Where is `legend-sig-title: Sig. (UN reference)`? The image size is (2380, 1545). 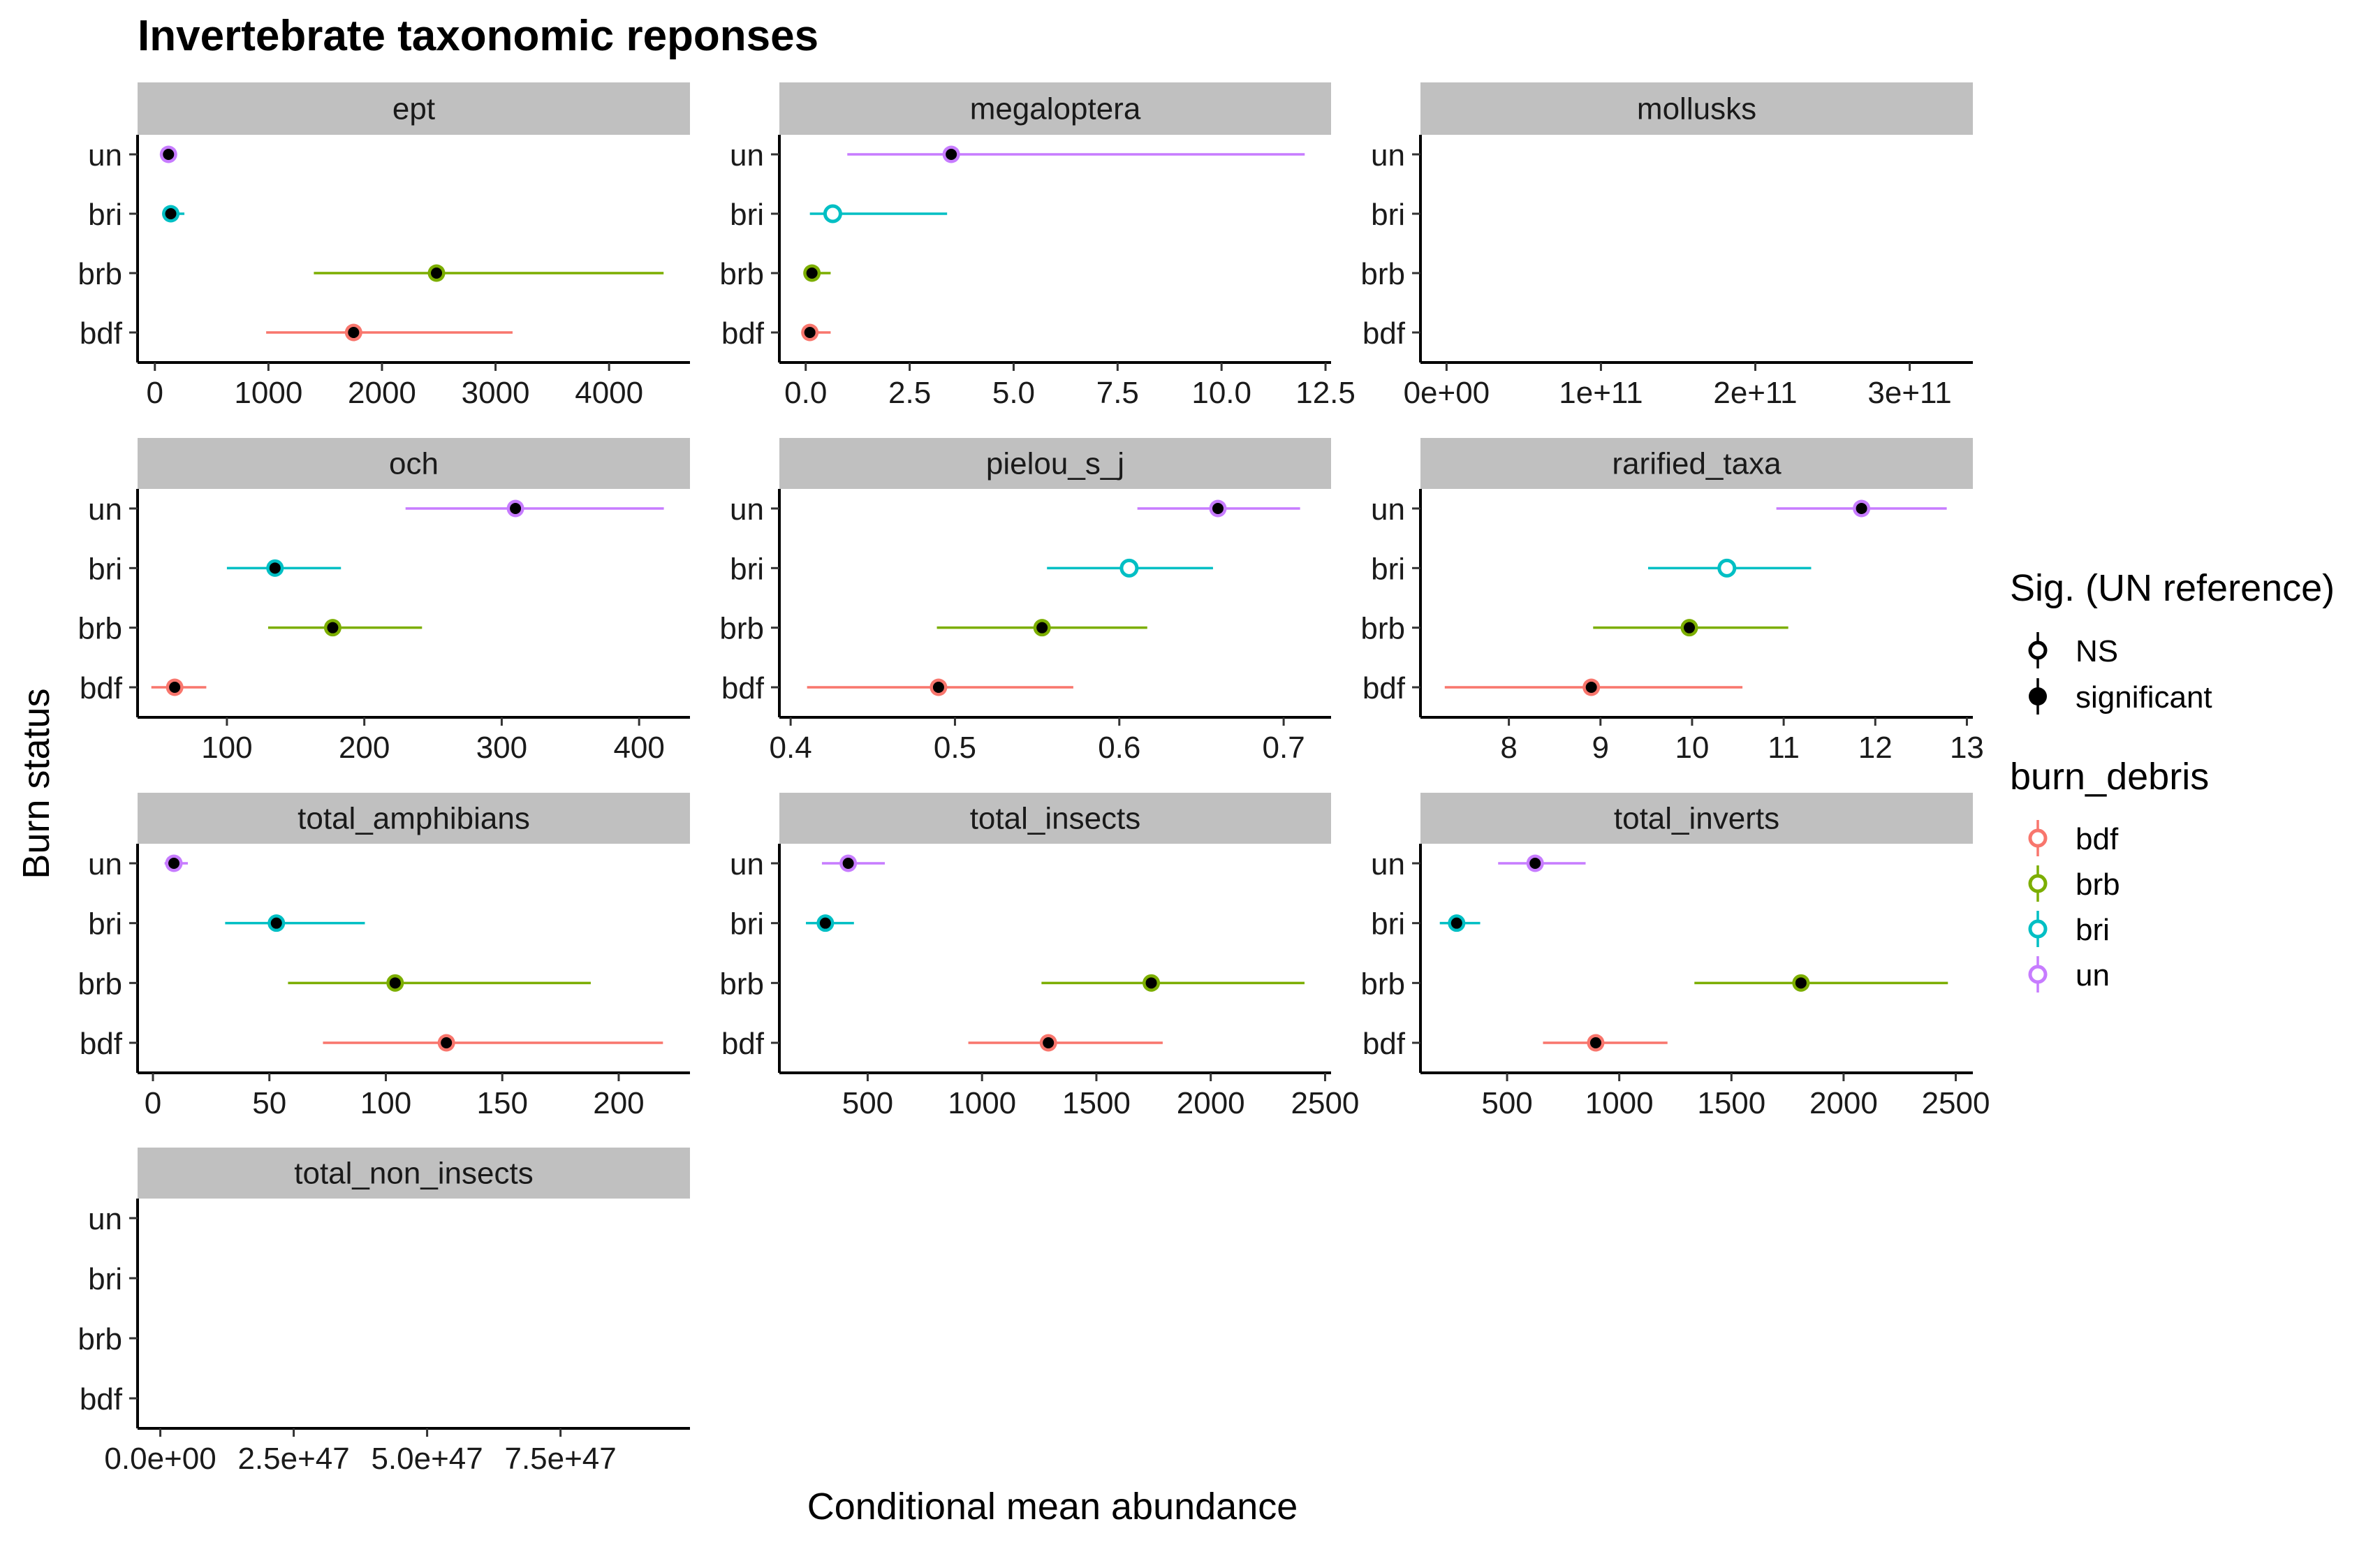
legend-sig-title: Sig. (UN reference) is located at coordinates (2172, 588).